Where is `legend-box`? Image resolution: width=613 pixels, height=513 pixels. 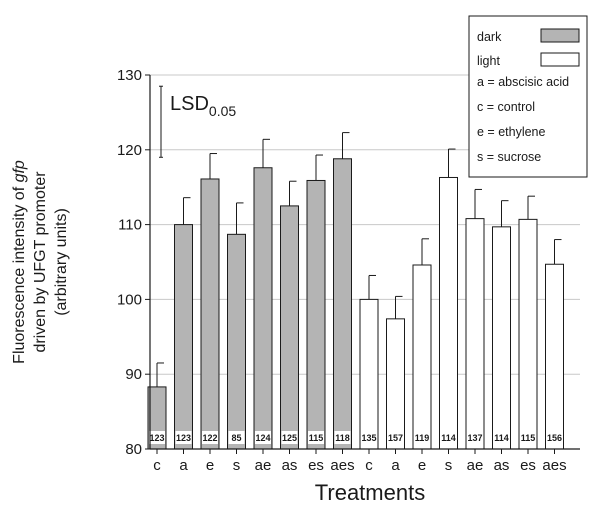 legend-box is located at coordinates (528, 96).